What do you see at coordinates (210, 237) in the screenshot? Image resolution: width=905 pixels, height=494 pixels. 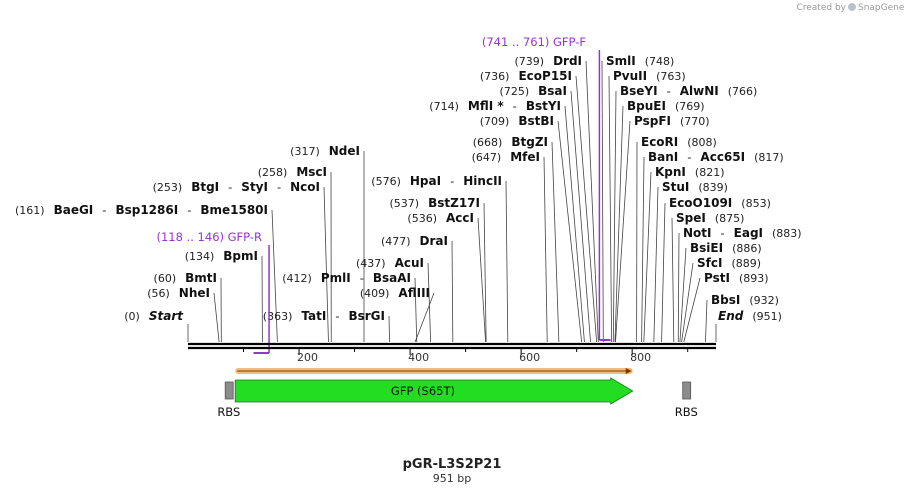 I see `primer-label-gfp-r: (118 .. 146) GFP-R` at bounding box center [210, 237].